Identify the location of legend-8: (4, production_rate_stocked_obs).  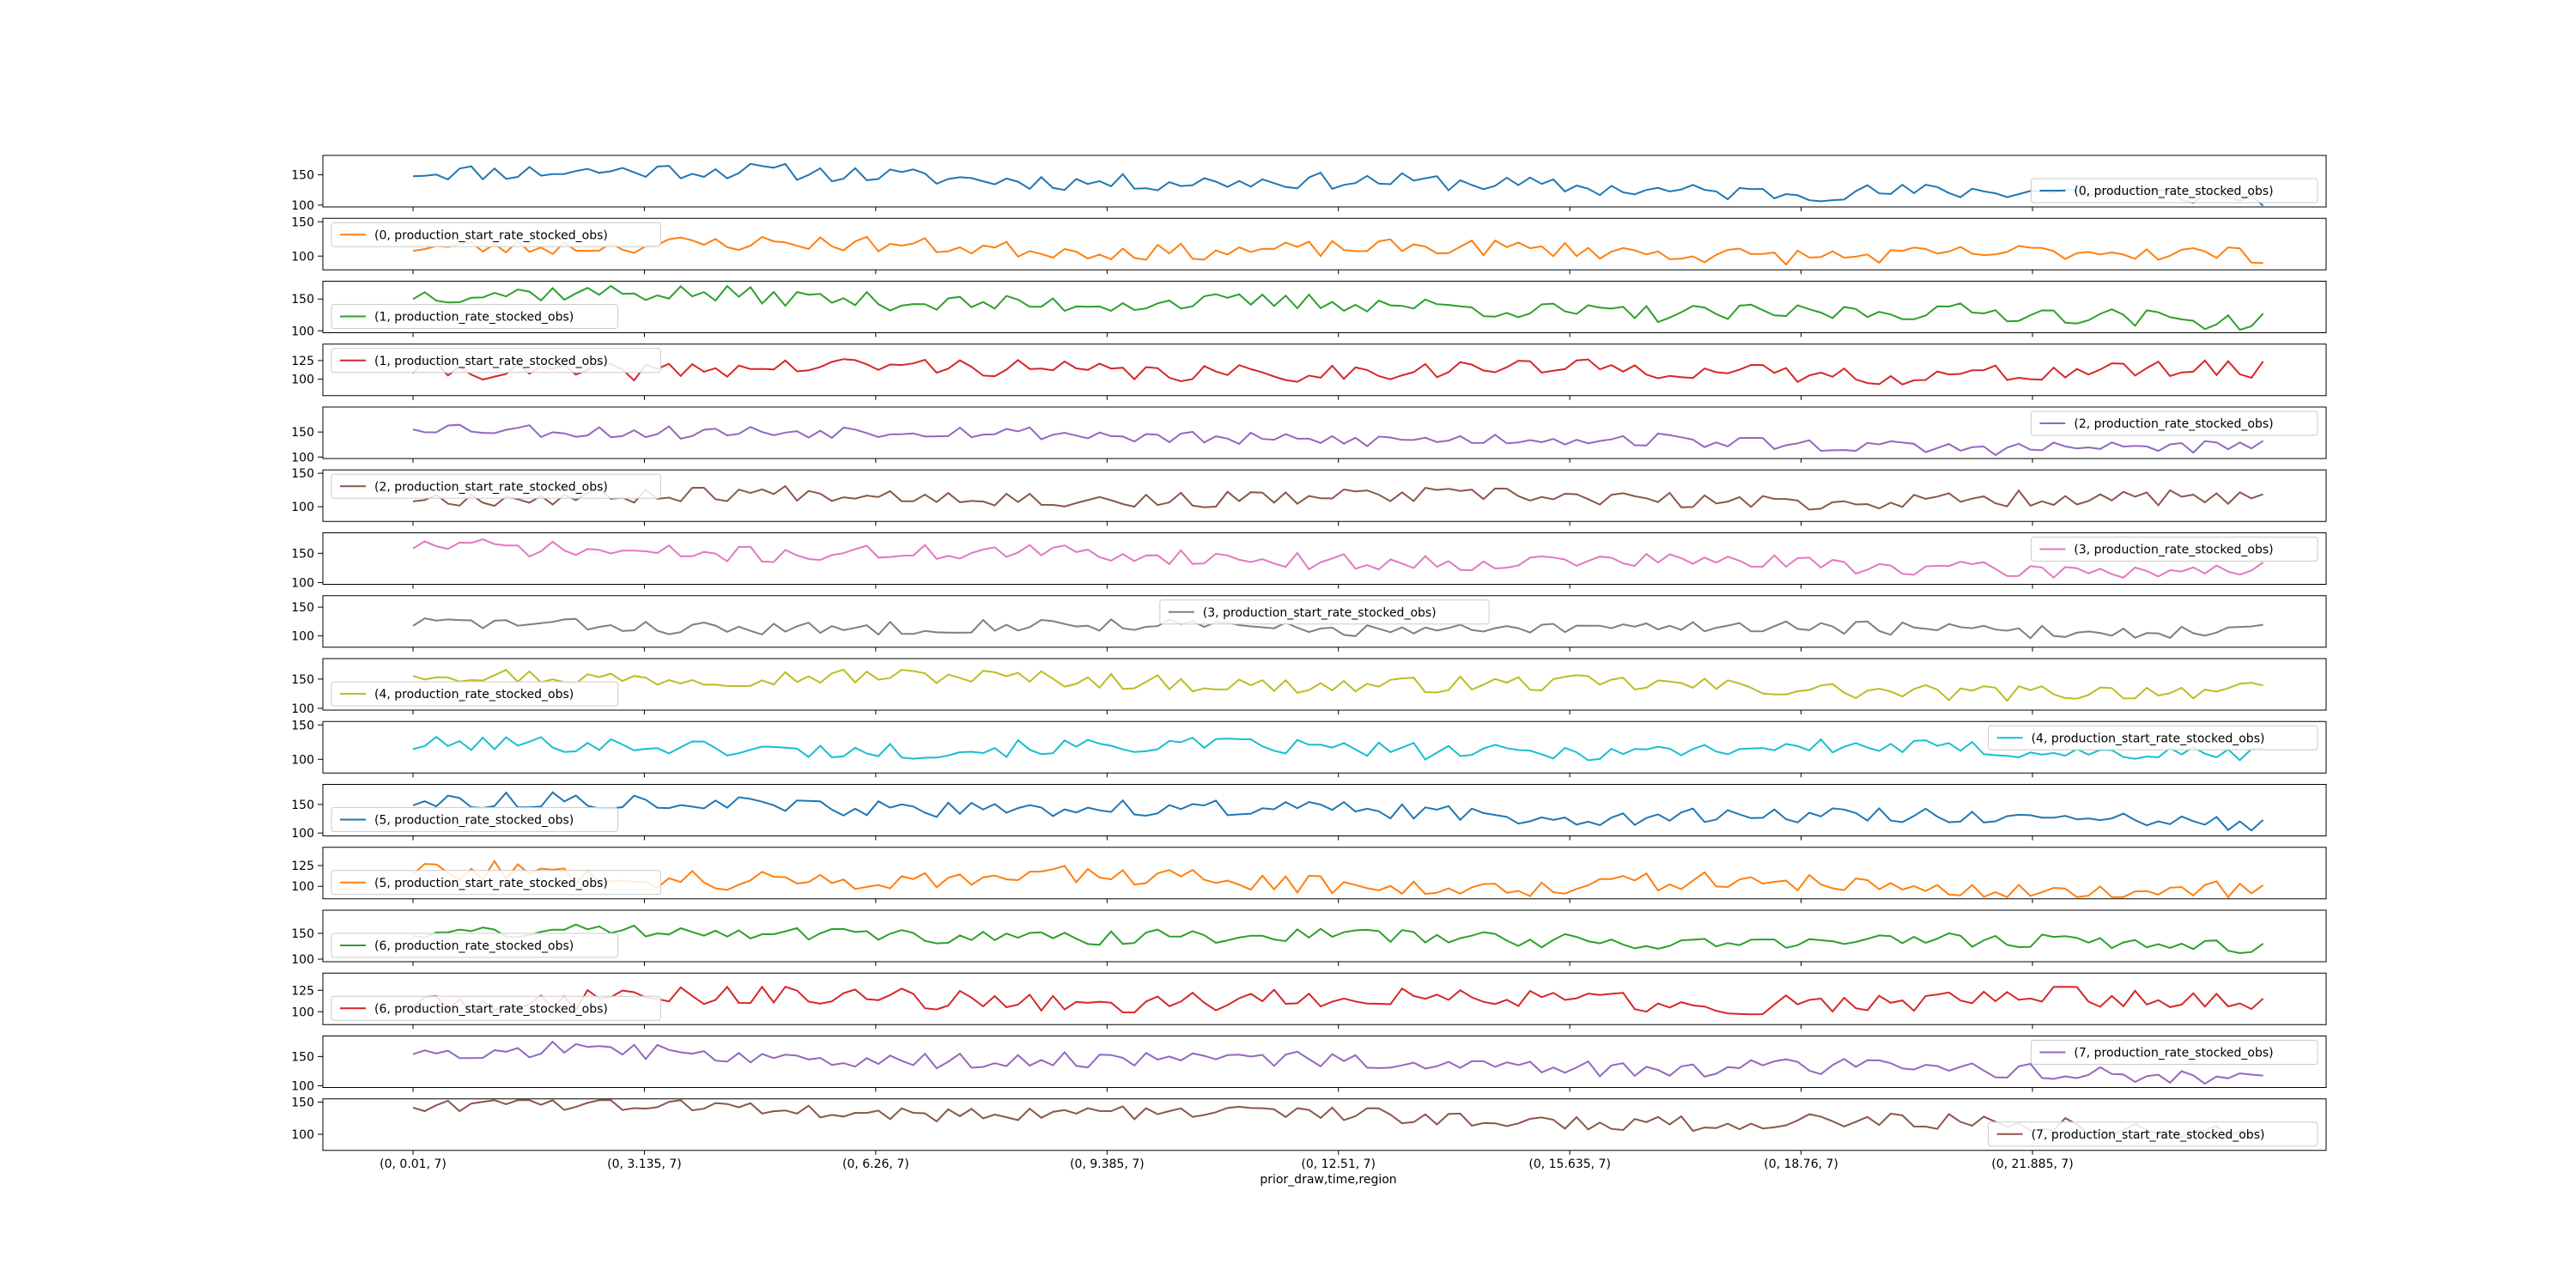
(475, 694).